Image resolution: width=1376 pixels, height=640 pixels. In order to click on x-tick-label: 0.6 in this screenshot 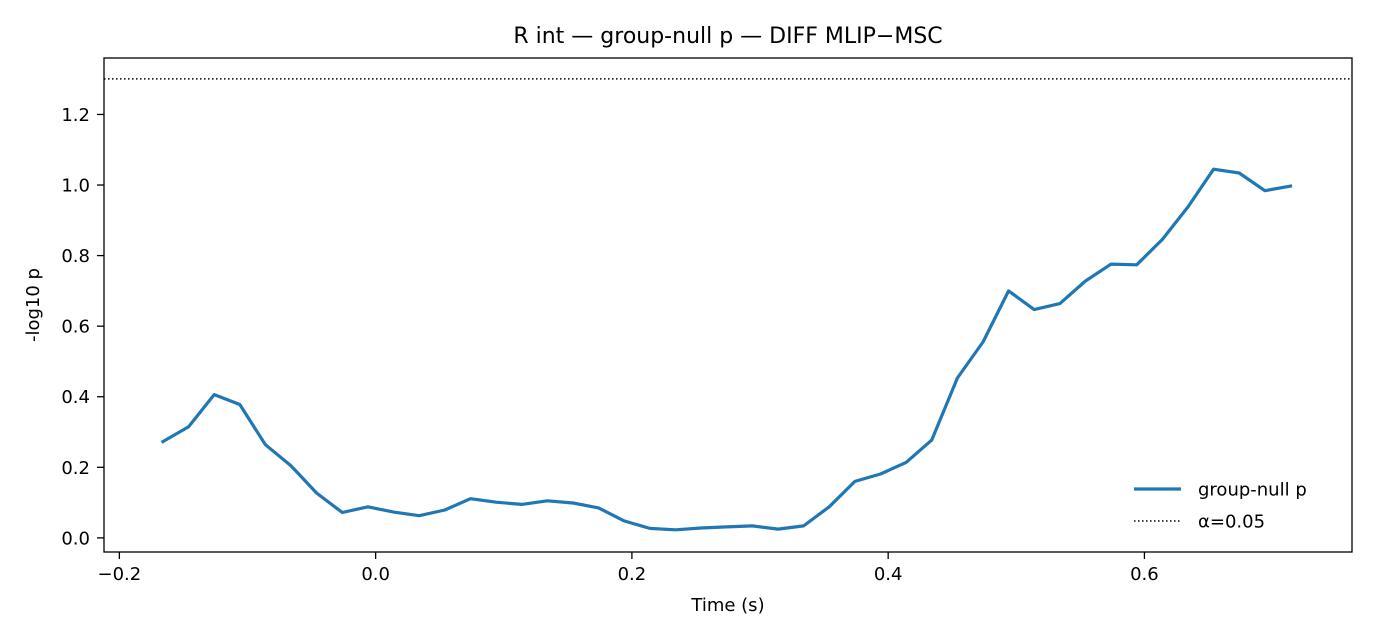, I will do `click(1144, 574)`.